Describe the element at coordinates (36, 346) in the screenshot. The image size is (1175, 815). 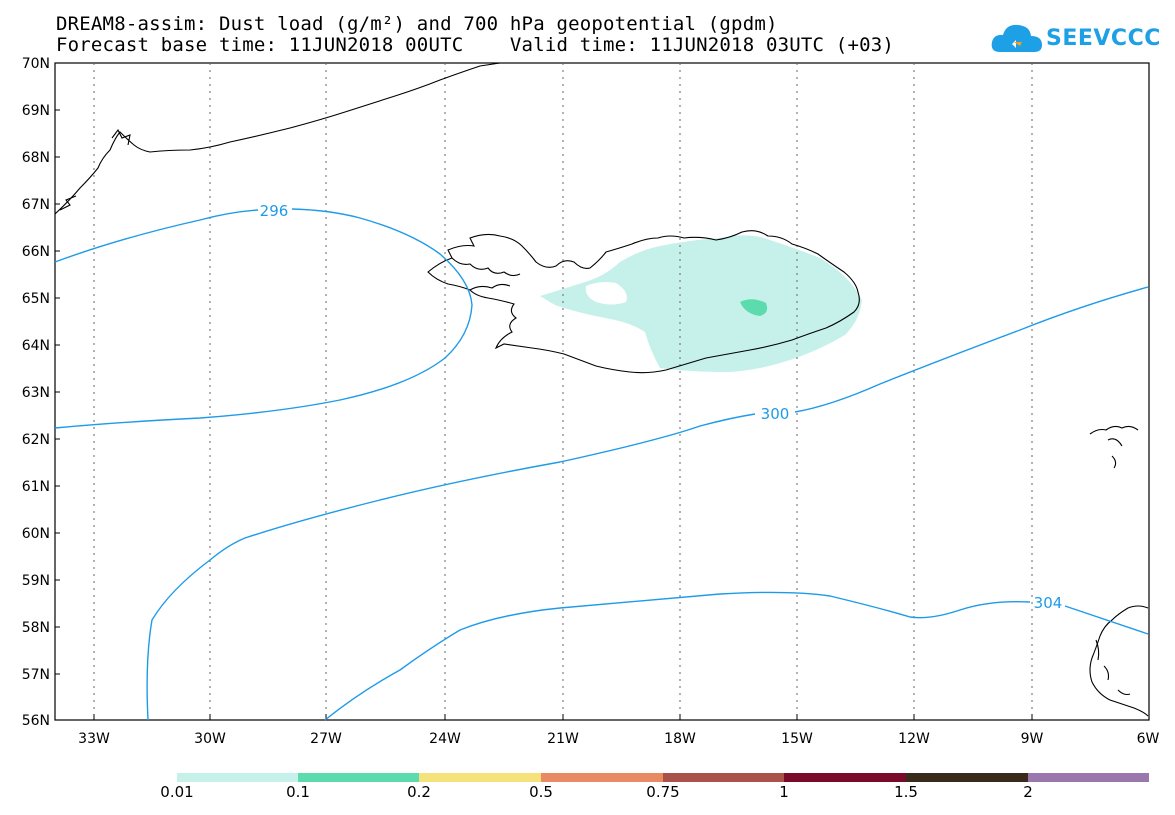
I see `lat-label: 64N` at that location.